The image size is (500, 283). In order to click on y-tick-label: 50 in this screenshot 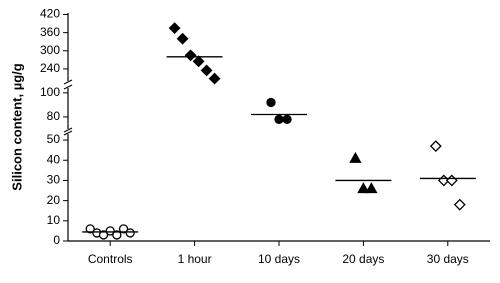, I will do `click(54, 139)`.